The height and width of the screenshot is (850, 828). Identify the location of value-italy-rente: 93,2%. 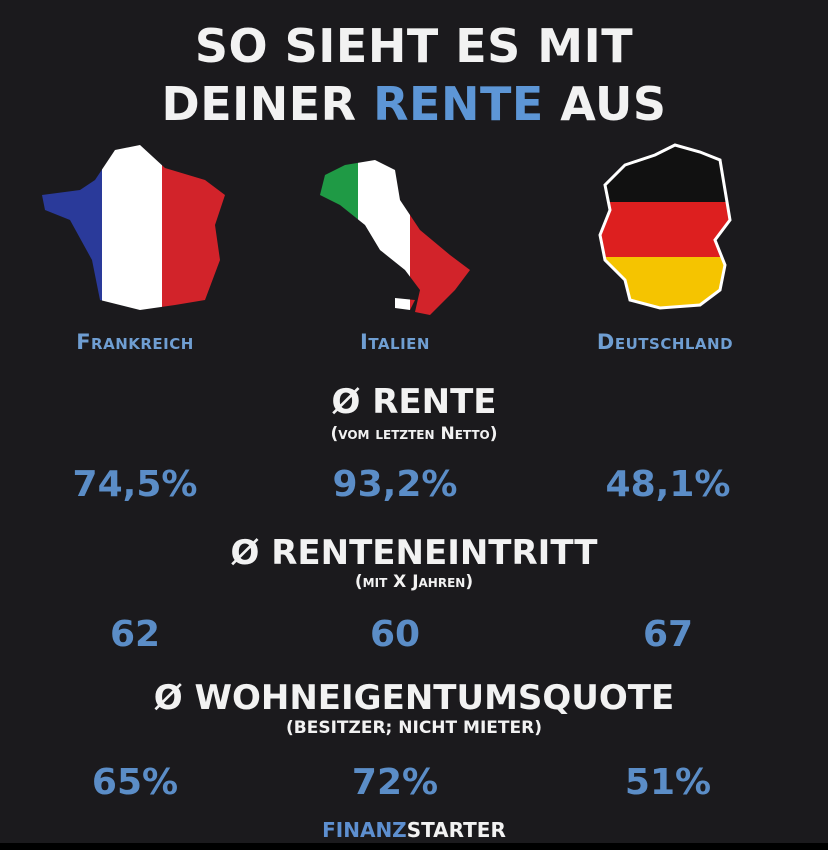
(395, 484).